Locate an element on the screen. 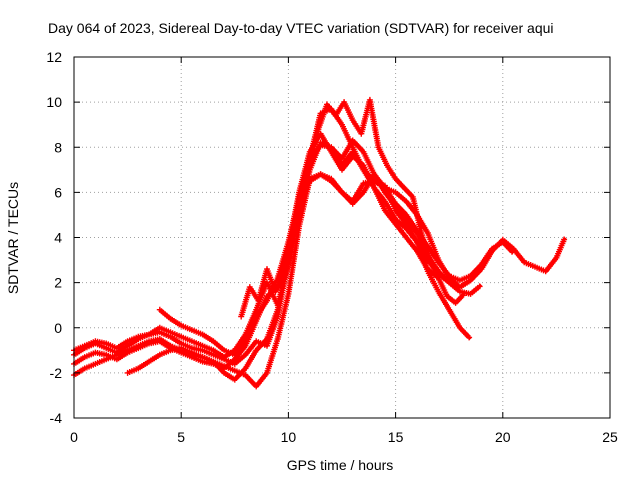  y-tick-label: 4 is located at coordinates (58, 238).